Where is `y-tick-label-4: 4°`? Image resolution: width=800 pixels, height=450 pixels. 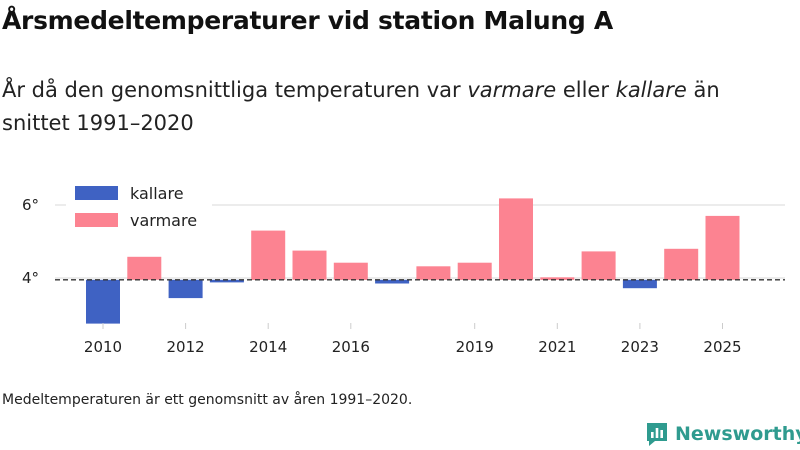
y-tick-label-4: 4° is located at coordinates (30, 278).